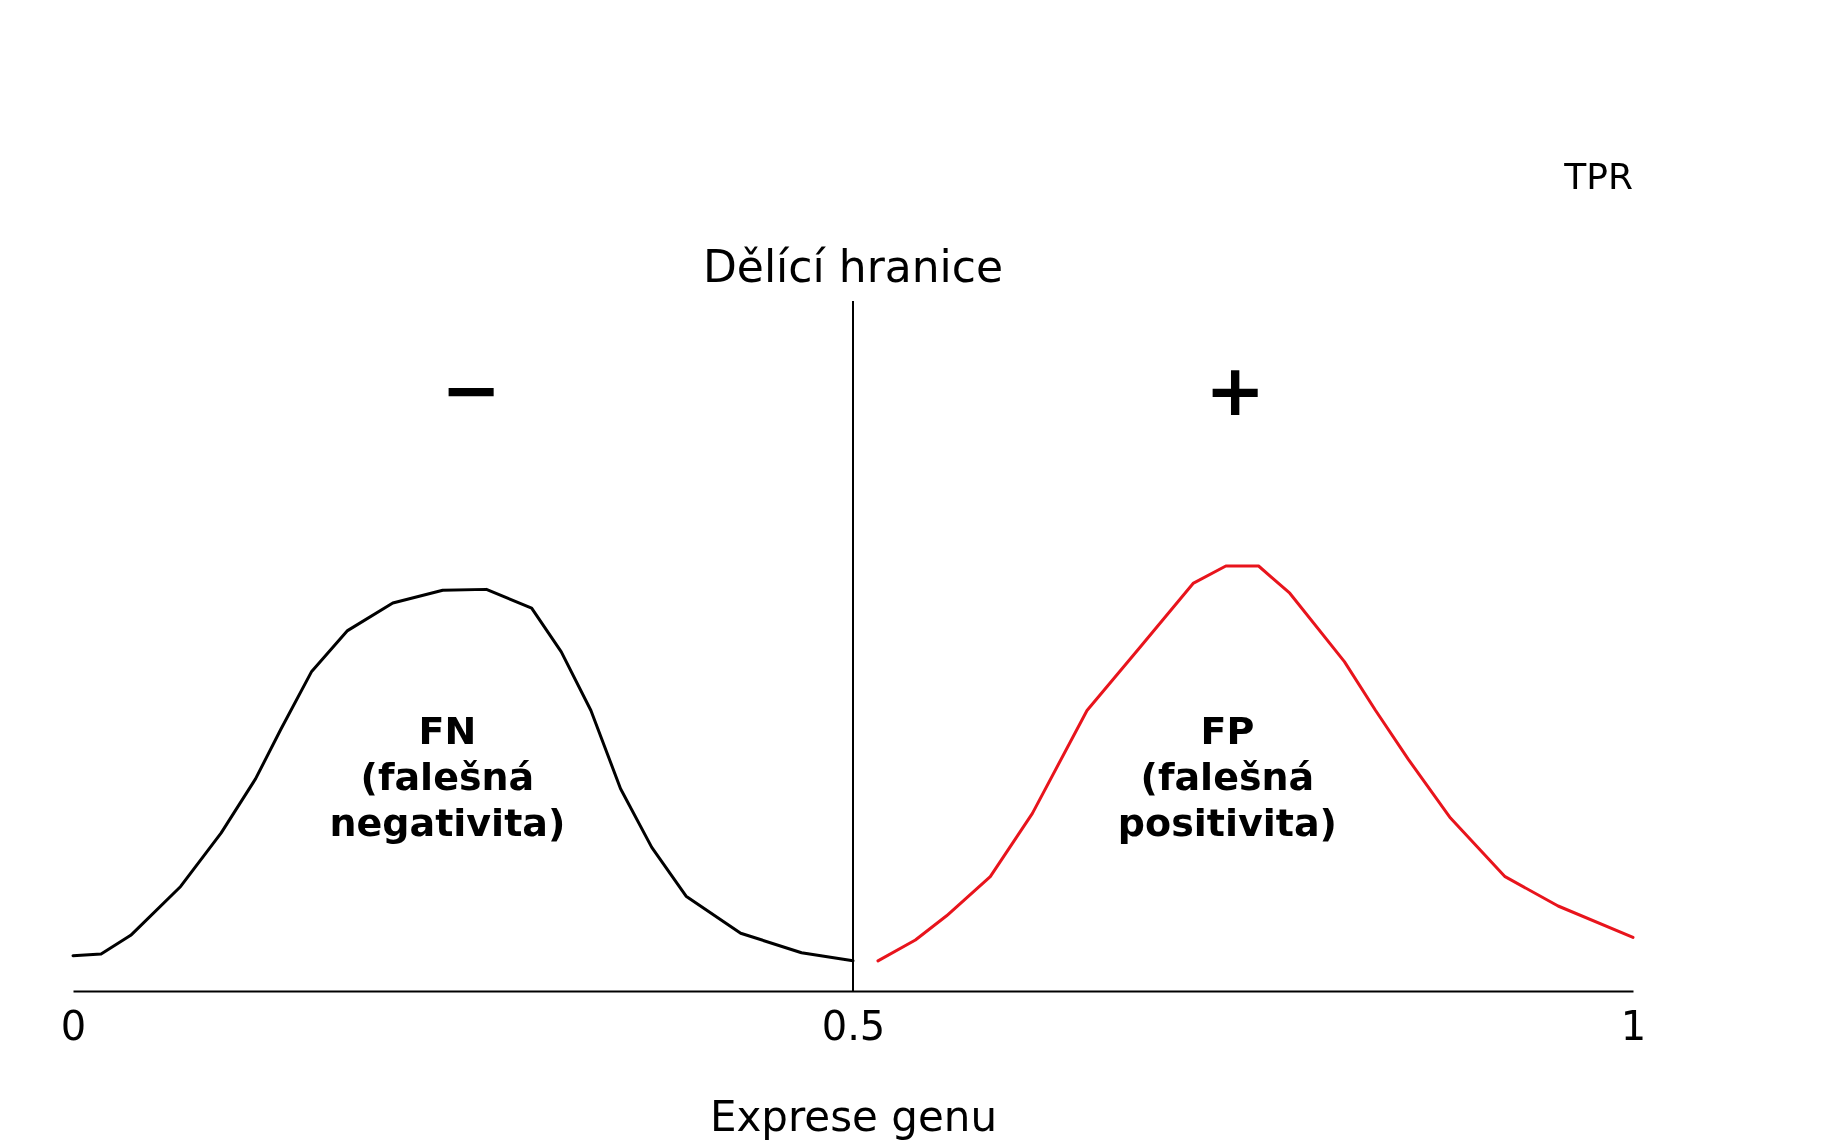 The height and width of the screenshot is (1140, 1831). Describe the element at coordinates (853, 1025) in the screenshot. I see `x-tick-label: 0.5` at that location.